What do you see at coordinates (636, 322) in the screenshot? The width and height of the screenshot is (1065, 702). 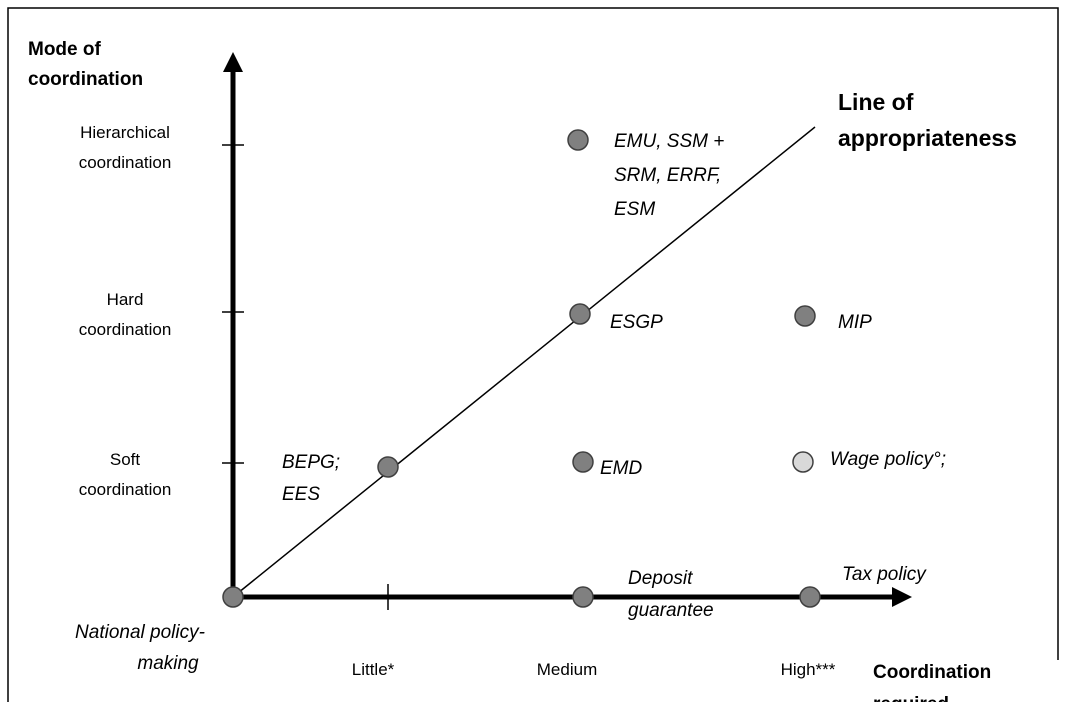 I see `node-label: ESGP` at bounding box center [636, 322].